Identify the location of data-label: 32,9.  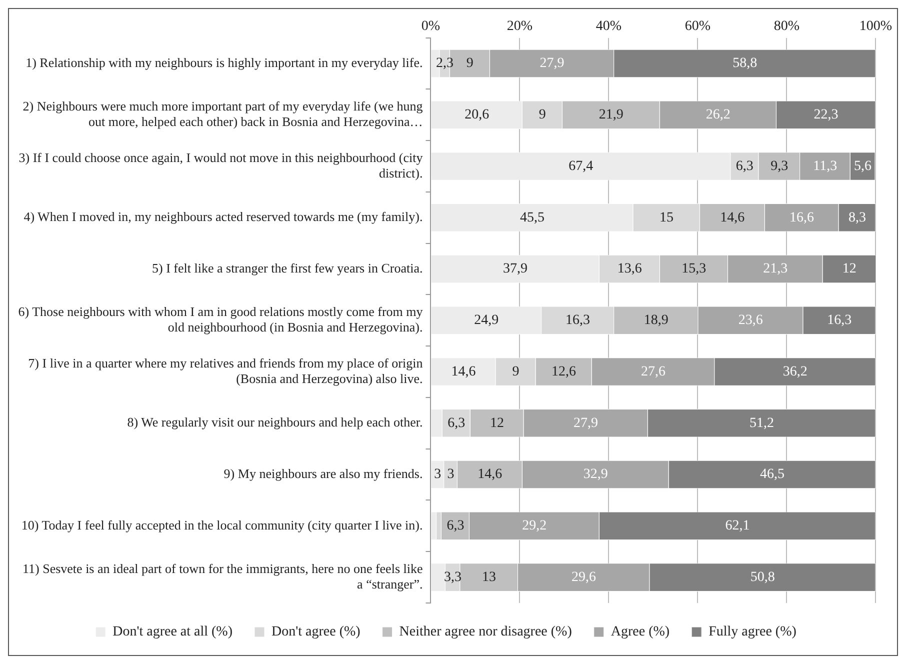
(595, 474).